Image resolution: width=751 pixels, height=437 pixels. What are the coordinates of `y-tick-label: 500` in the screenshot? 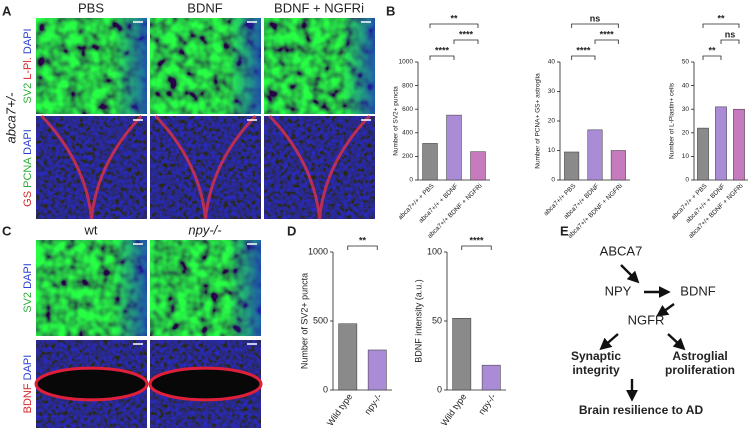 It's located at (320, 320).